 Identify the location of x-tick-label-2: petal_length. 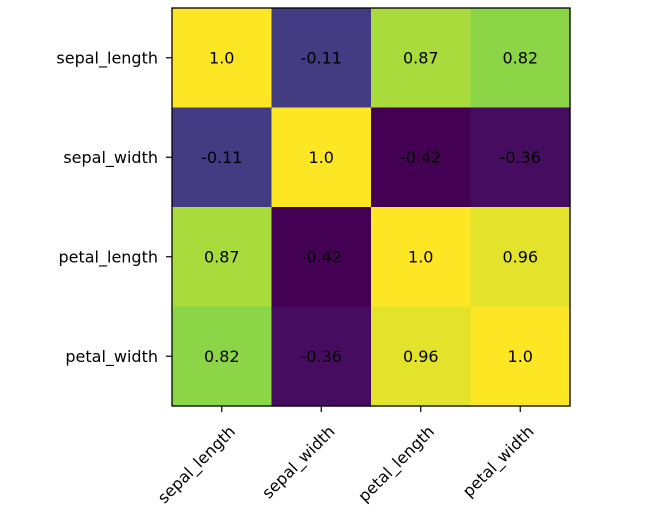
(396, 464).